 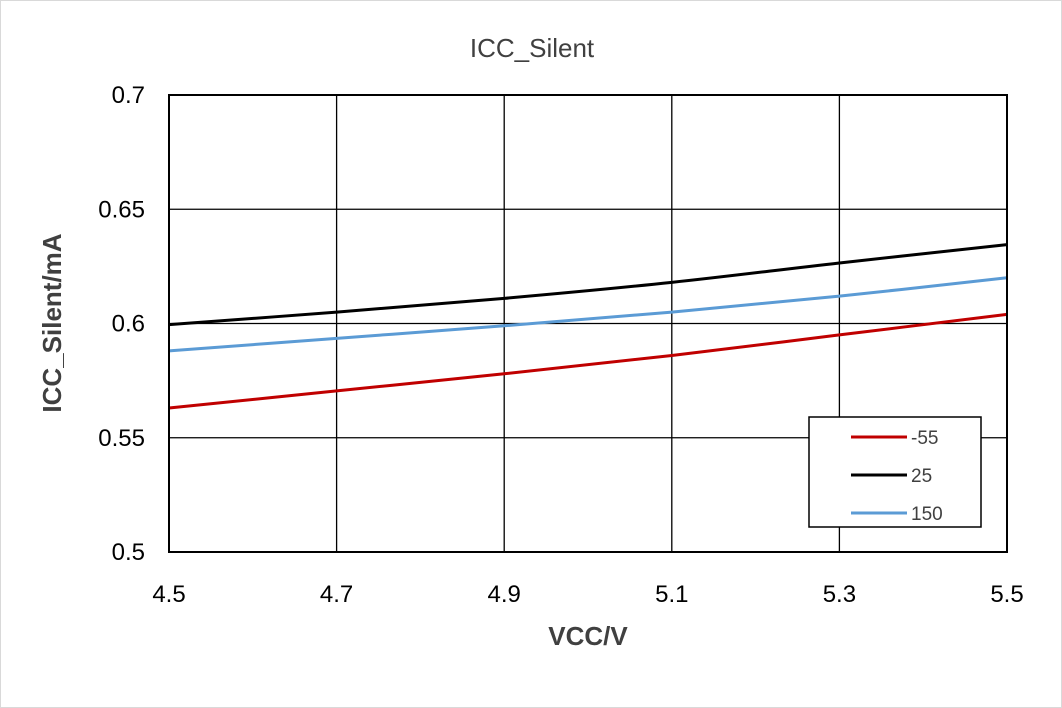 I want to click on x-tick-label: 5.3, so click(x=839, y=594).